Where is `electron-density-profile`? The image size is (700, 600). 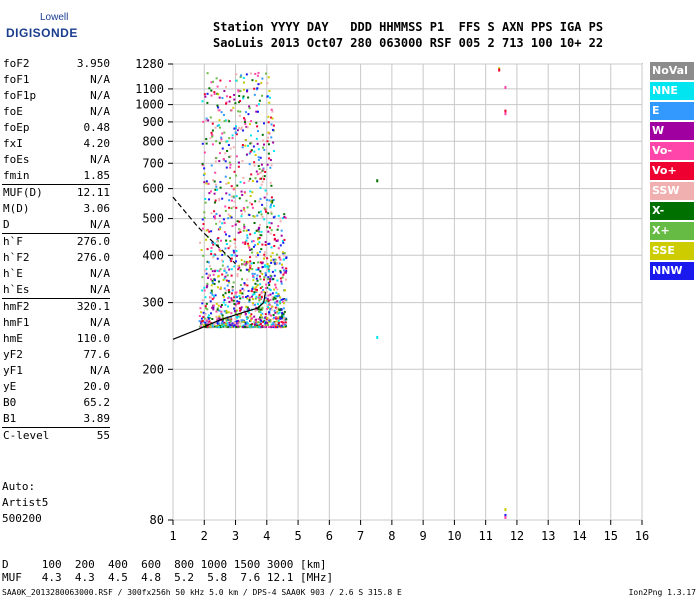 electron-density-profile is located at coordinates (219, 315).